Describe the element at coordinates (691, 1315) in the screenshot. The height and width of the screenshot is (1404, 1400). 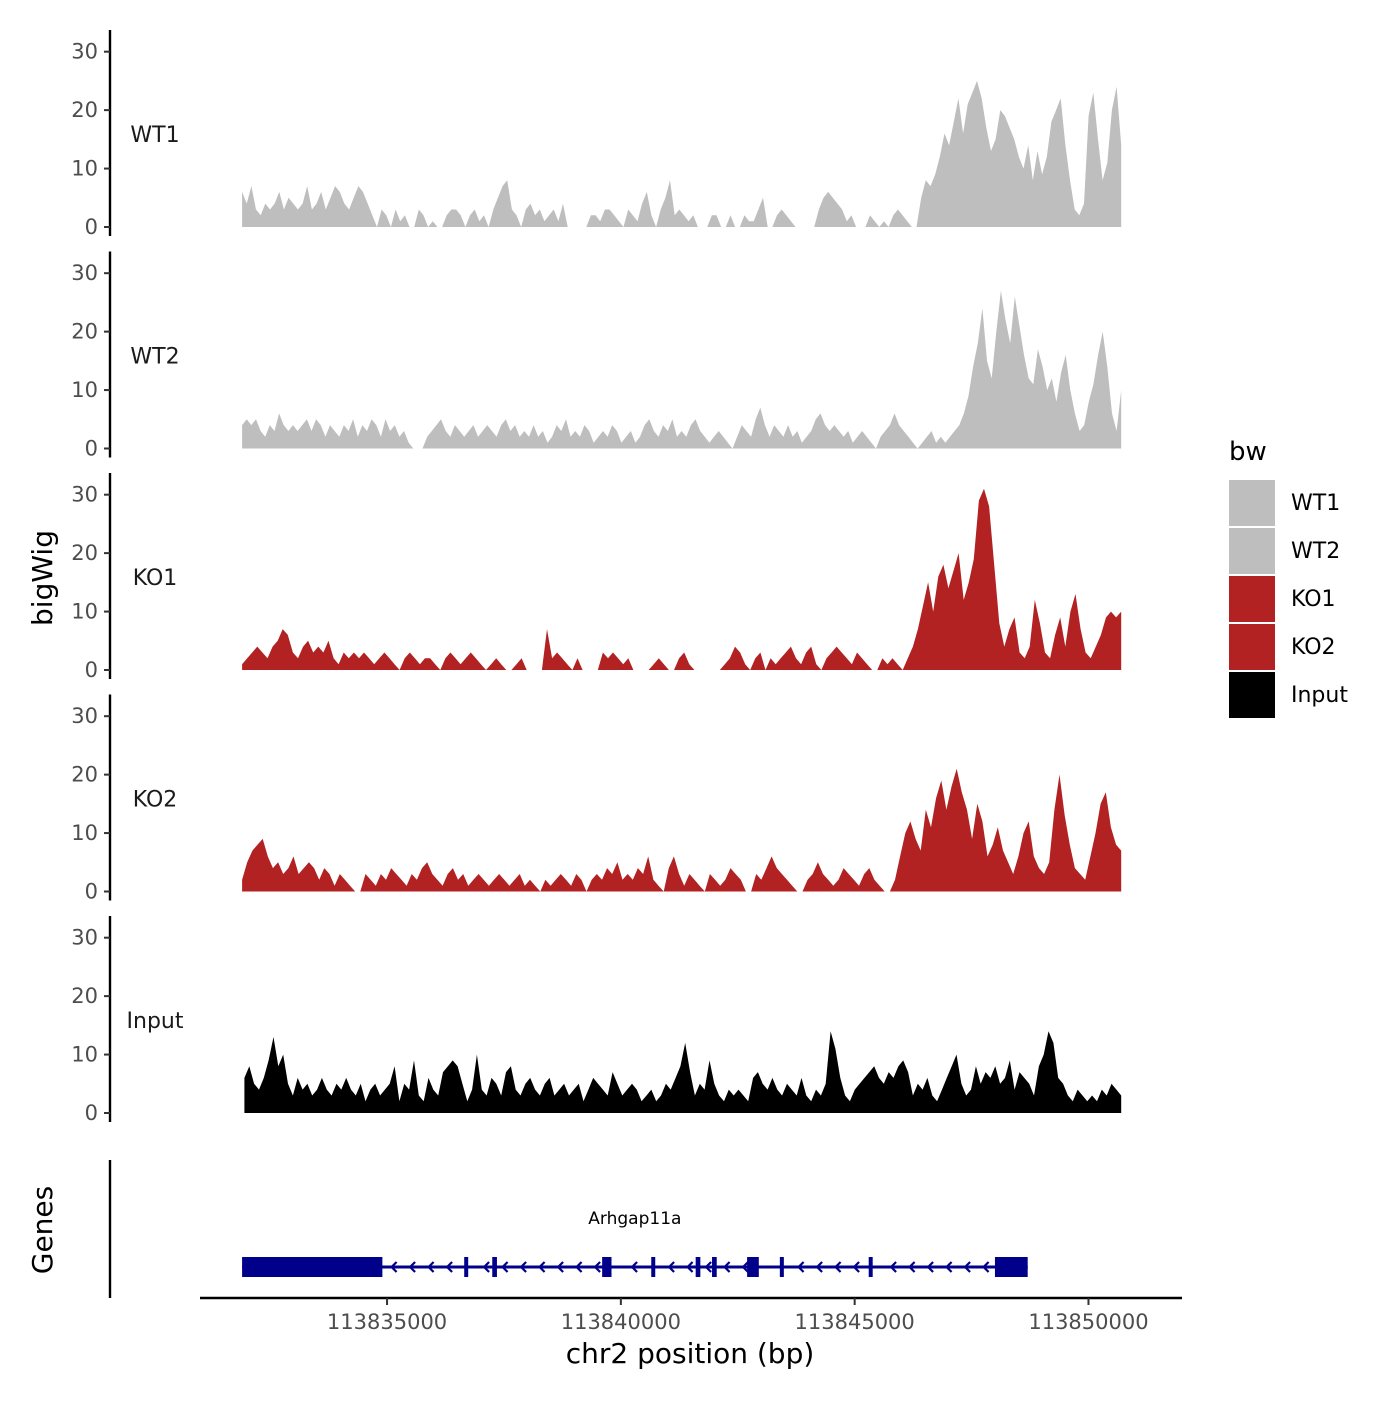
I see `x-axis: 113835000 113840000 113845000 113850000` at that location.